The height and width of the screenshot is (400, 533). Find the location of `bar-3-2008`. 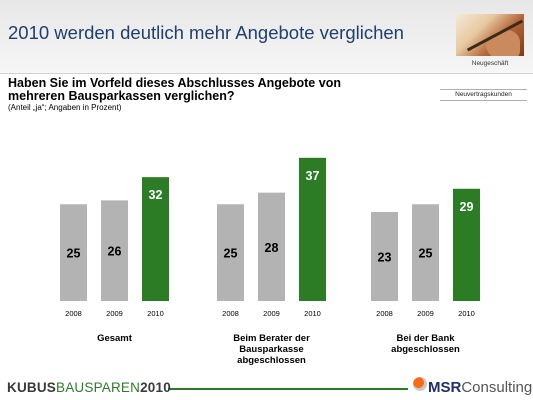

bar-3-2008 is located at coordinates (384, 256).